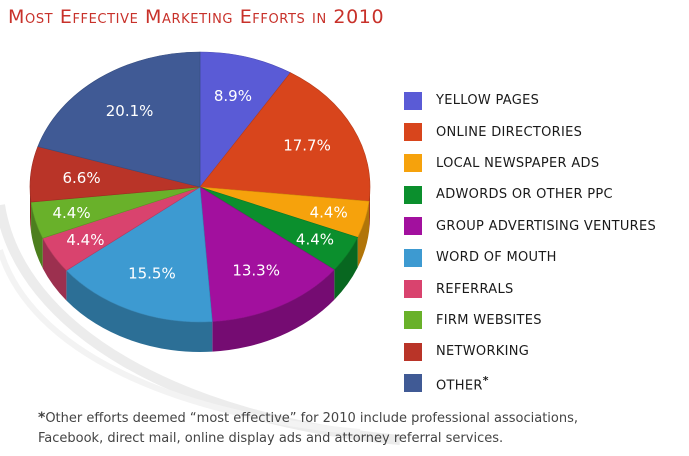 The image size is (689, 456). Describe the element at coordinates (413, 100) in the screenshot. I see `legend-swatch-yellow-pages` at that location.